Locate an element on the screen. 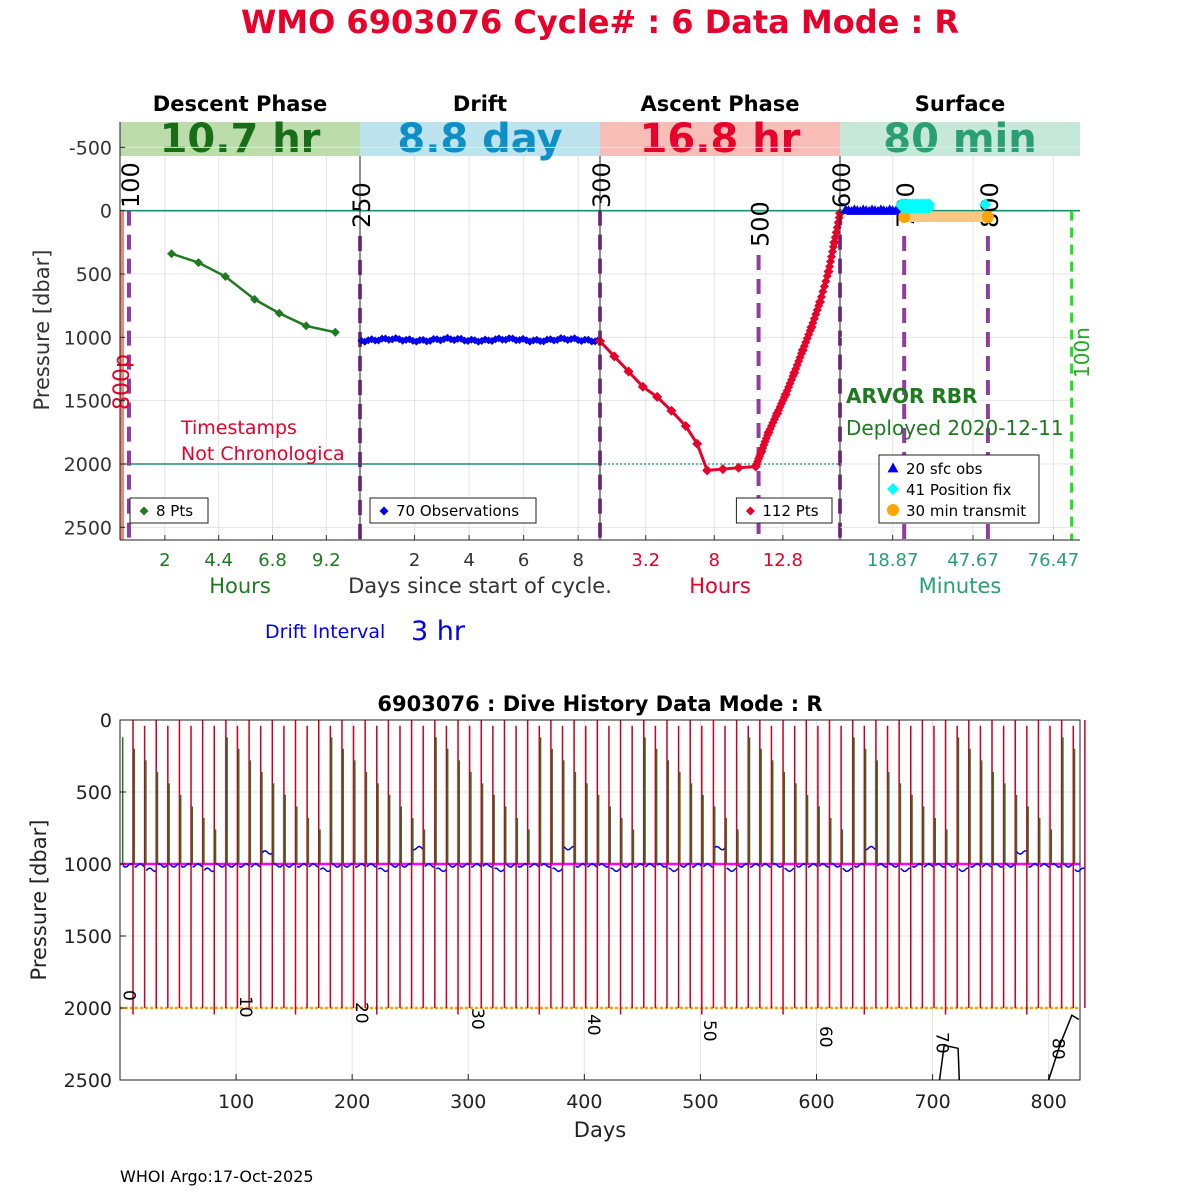 This screenshot has width=1200, height=1204. history-y-tick-label: 500 is located at coordinates (94, 793).